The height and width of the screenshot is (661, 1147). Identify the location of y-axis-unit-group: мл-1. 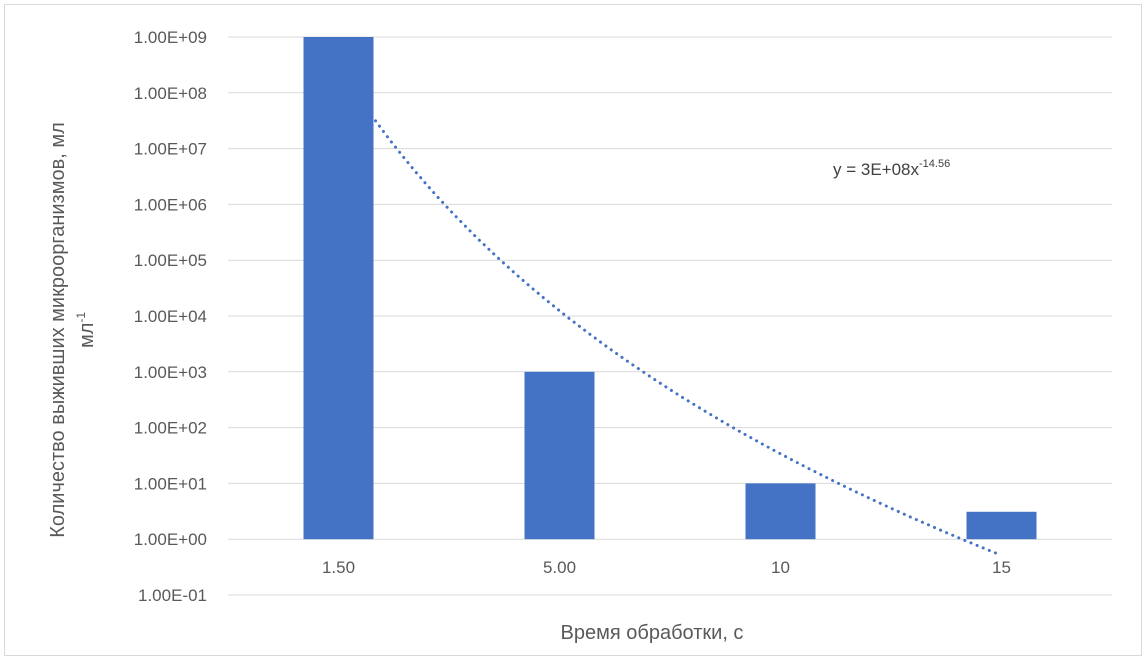
(86, 330).